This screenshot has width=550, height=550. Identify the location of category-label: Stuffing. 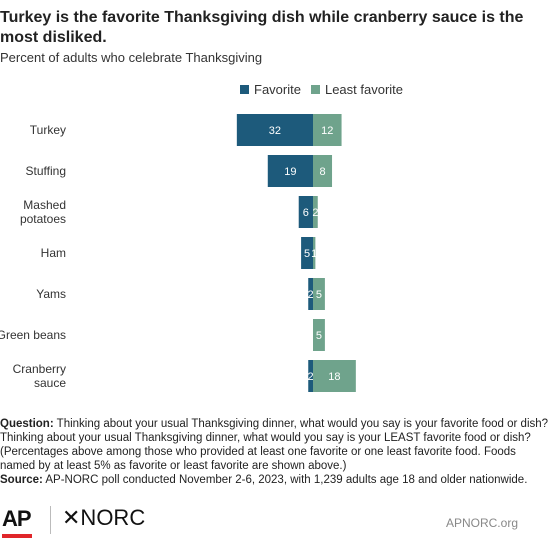
(46, 171).